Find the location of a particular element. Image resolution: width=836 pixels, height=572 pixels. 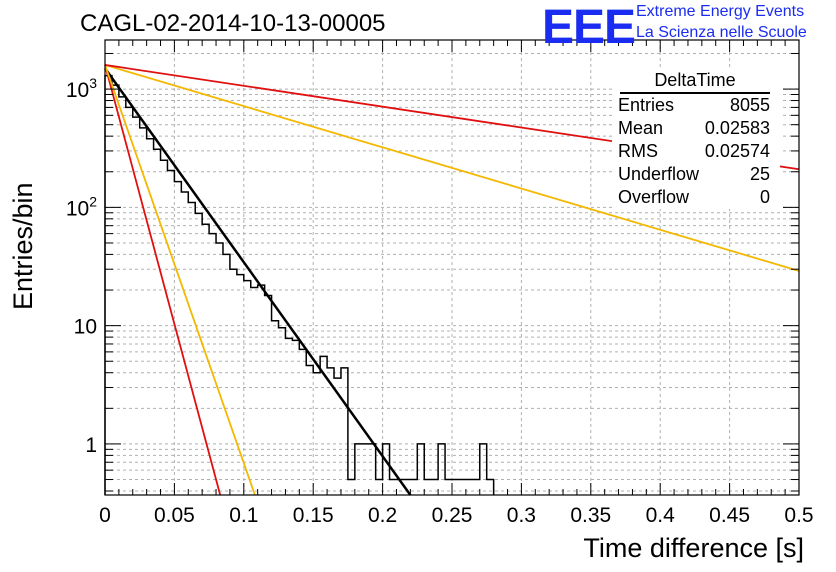

stats-value: 0.02583 is located at coordinates (737, 128).